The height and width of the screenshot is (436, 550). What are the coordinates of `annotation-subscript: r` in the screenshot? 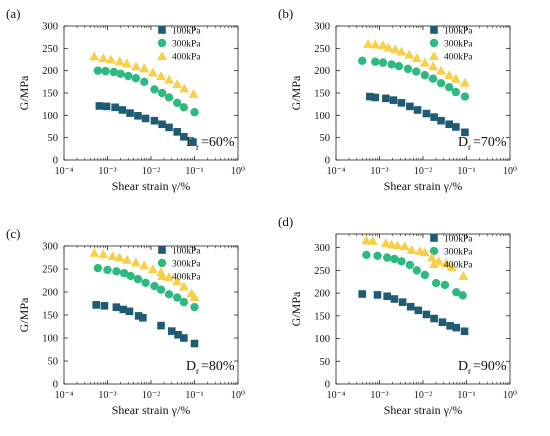 It's located at (197, 371).